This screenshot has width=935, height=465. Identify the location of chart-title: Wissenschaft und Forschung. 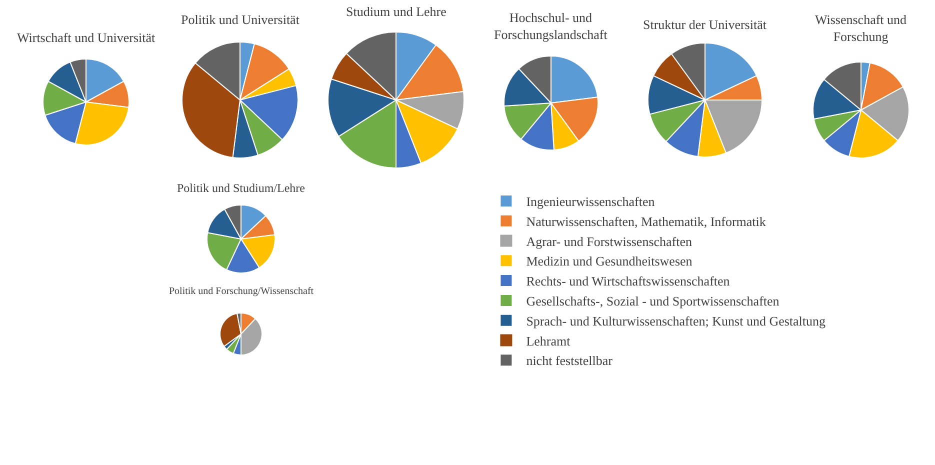
(861, 28).